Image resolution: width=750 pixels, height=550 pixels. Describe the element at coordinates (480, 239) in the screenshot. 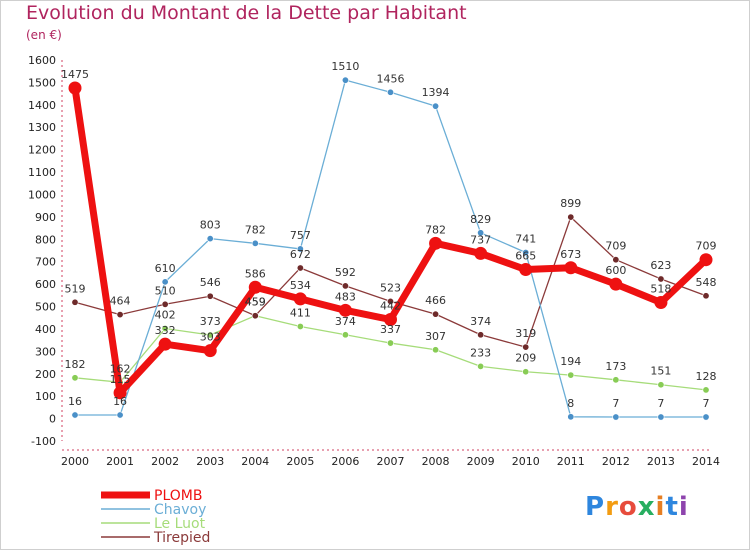

I see `data-label: 737` at that location.